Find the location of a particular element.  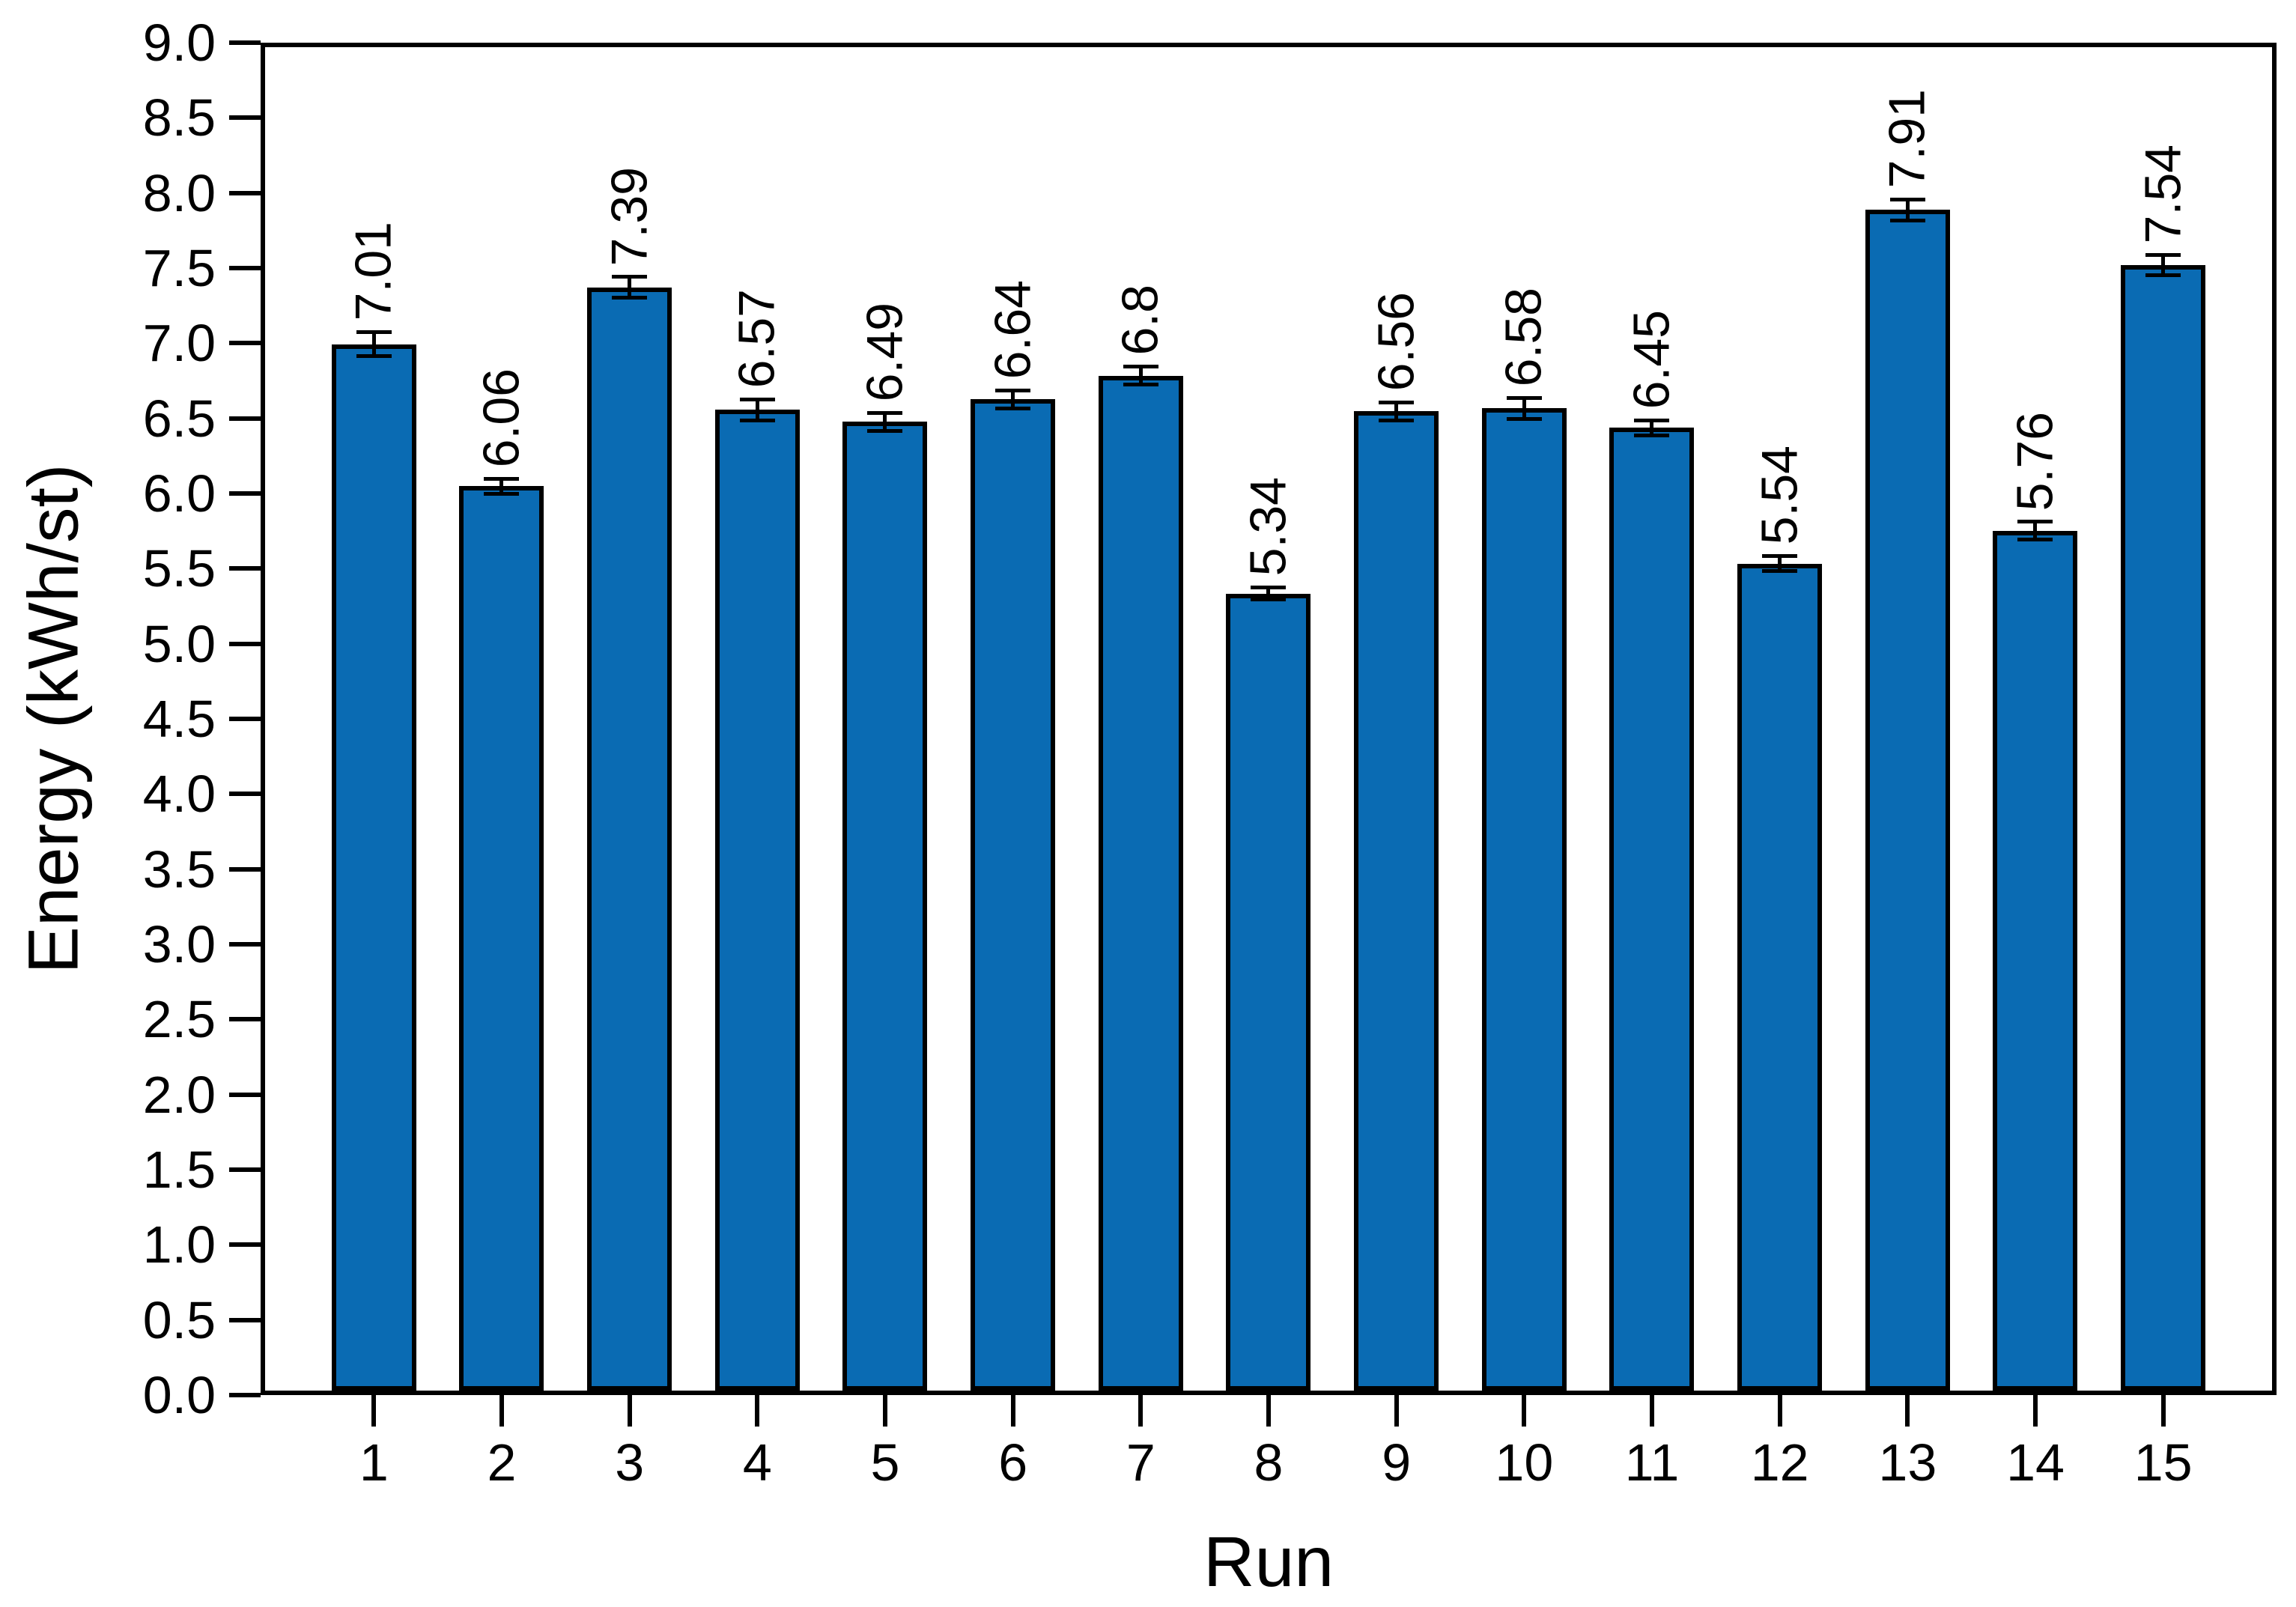

x-tick-label: 5 is located at coordinates (885, 1462).